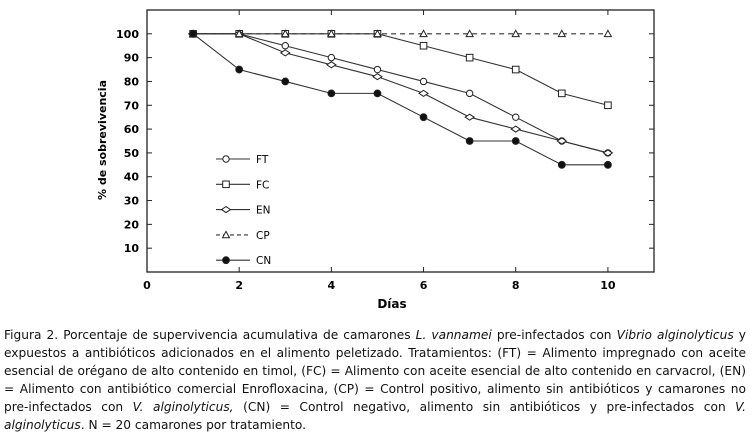  Describe the element at coordinates (239, 285) in the screenshot. I see `x-tick-label: 2` at that location.